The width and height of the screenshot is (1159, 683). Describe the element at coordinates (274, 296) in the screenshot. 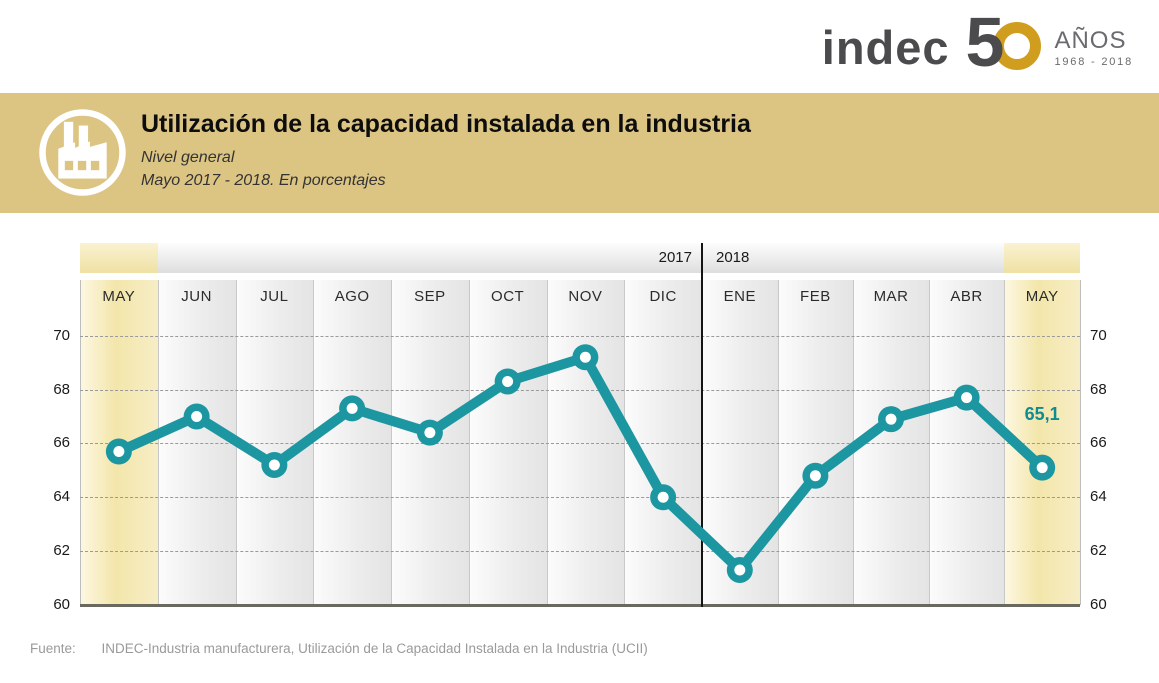

I see `month-label-JUL-2: JUL` at that location.